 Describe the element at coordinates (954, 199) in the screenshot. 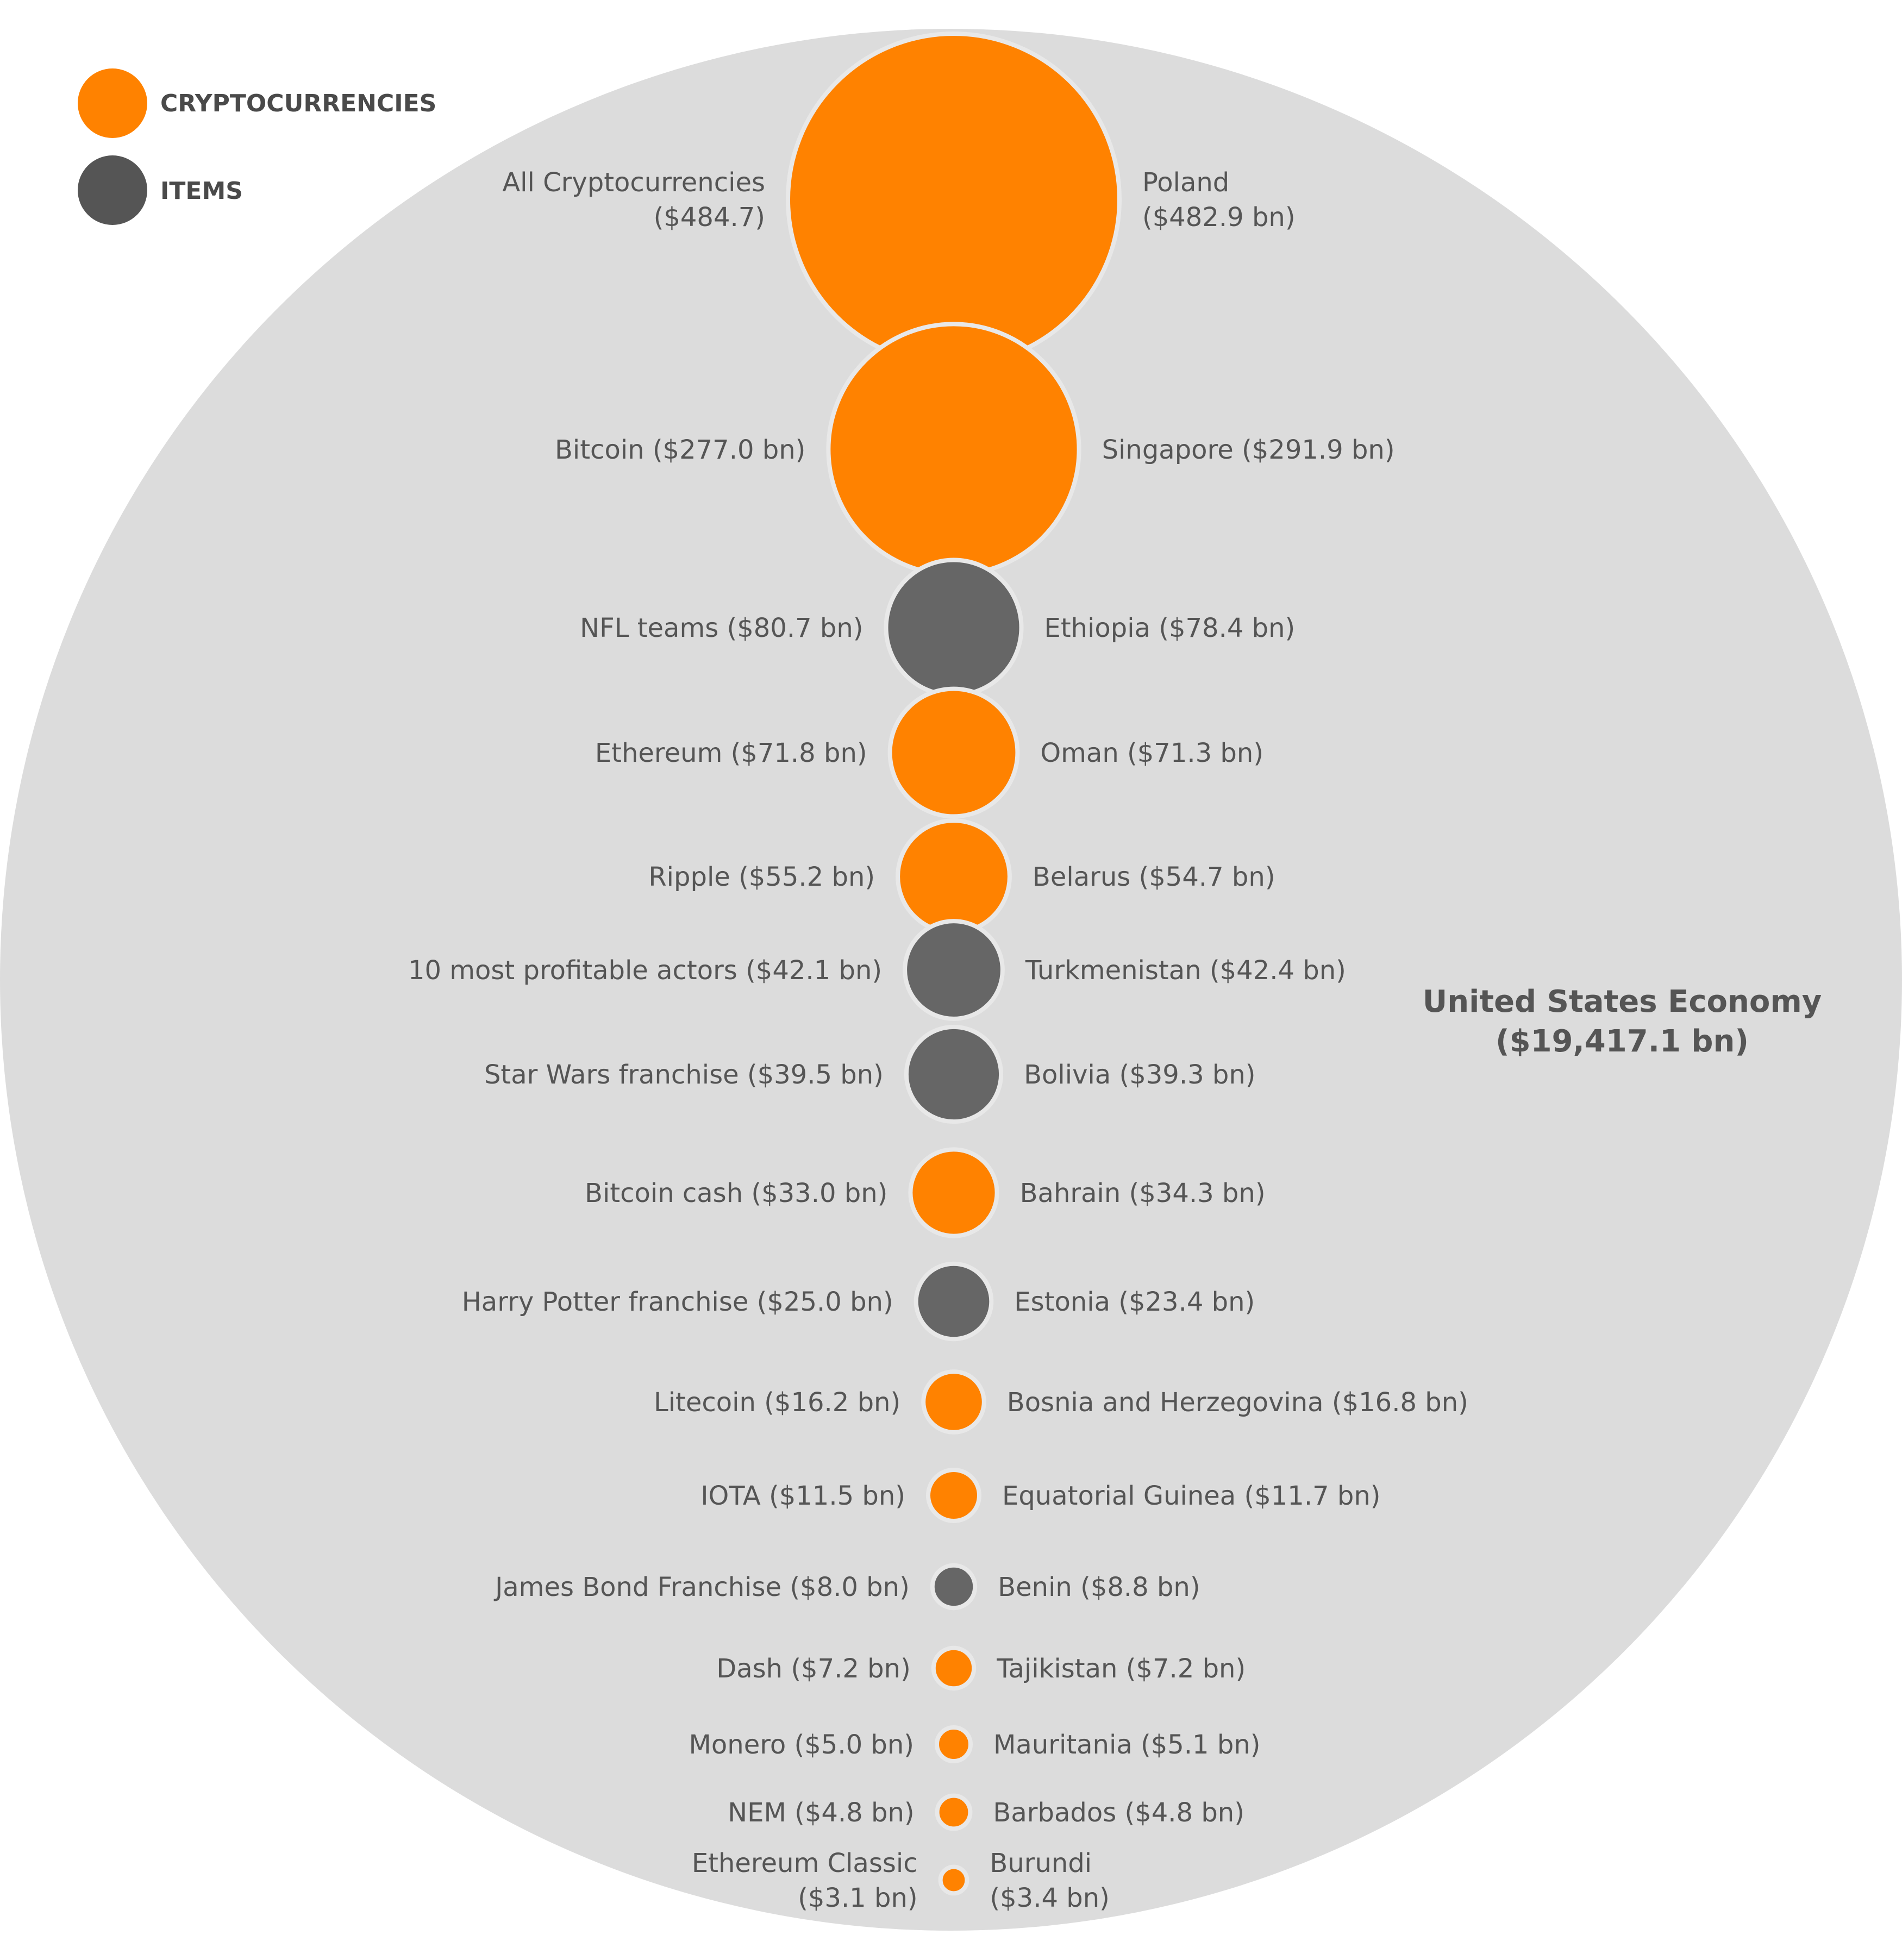

I see `bubble-all-cryptocurrencies` at that location.